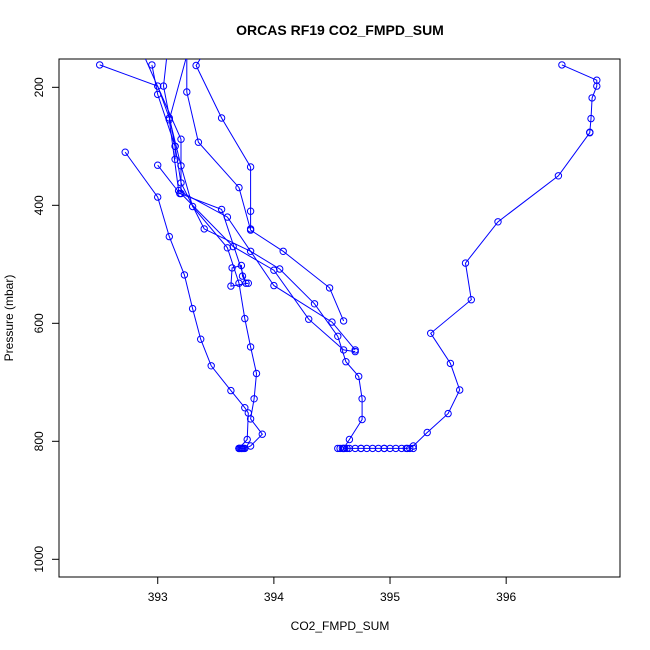 Image resolution: width=650 pixels, height=650 pixels. Describe the element at coordinates (39, 559) in the screenshot. I see `y-tick-label: 1000` at that location.